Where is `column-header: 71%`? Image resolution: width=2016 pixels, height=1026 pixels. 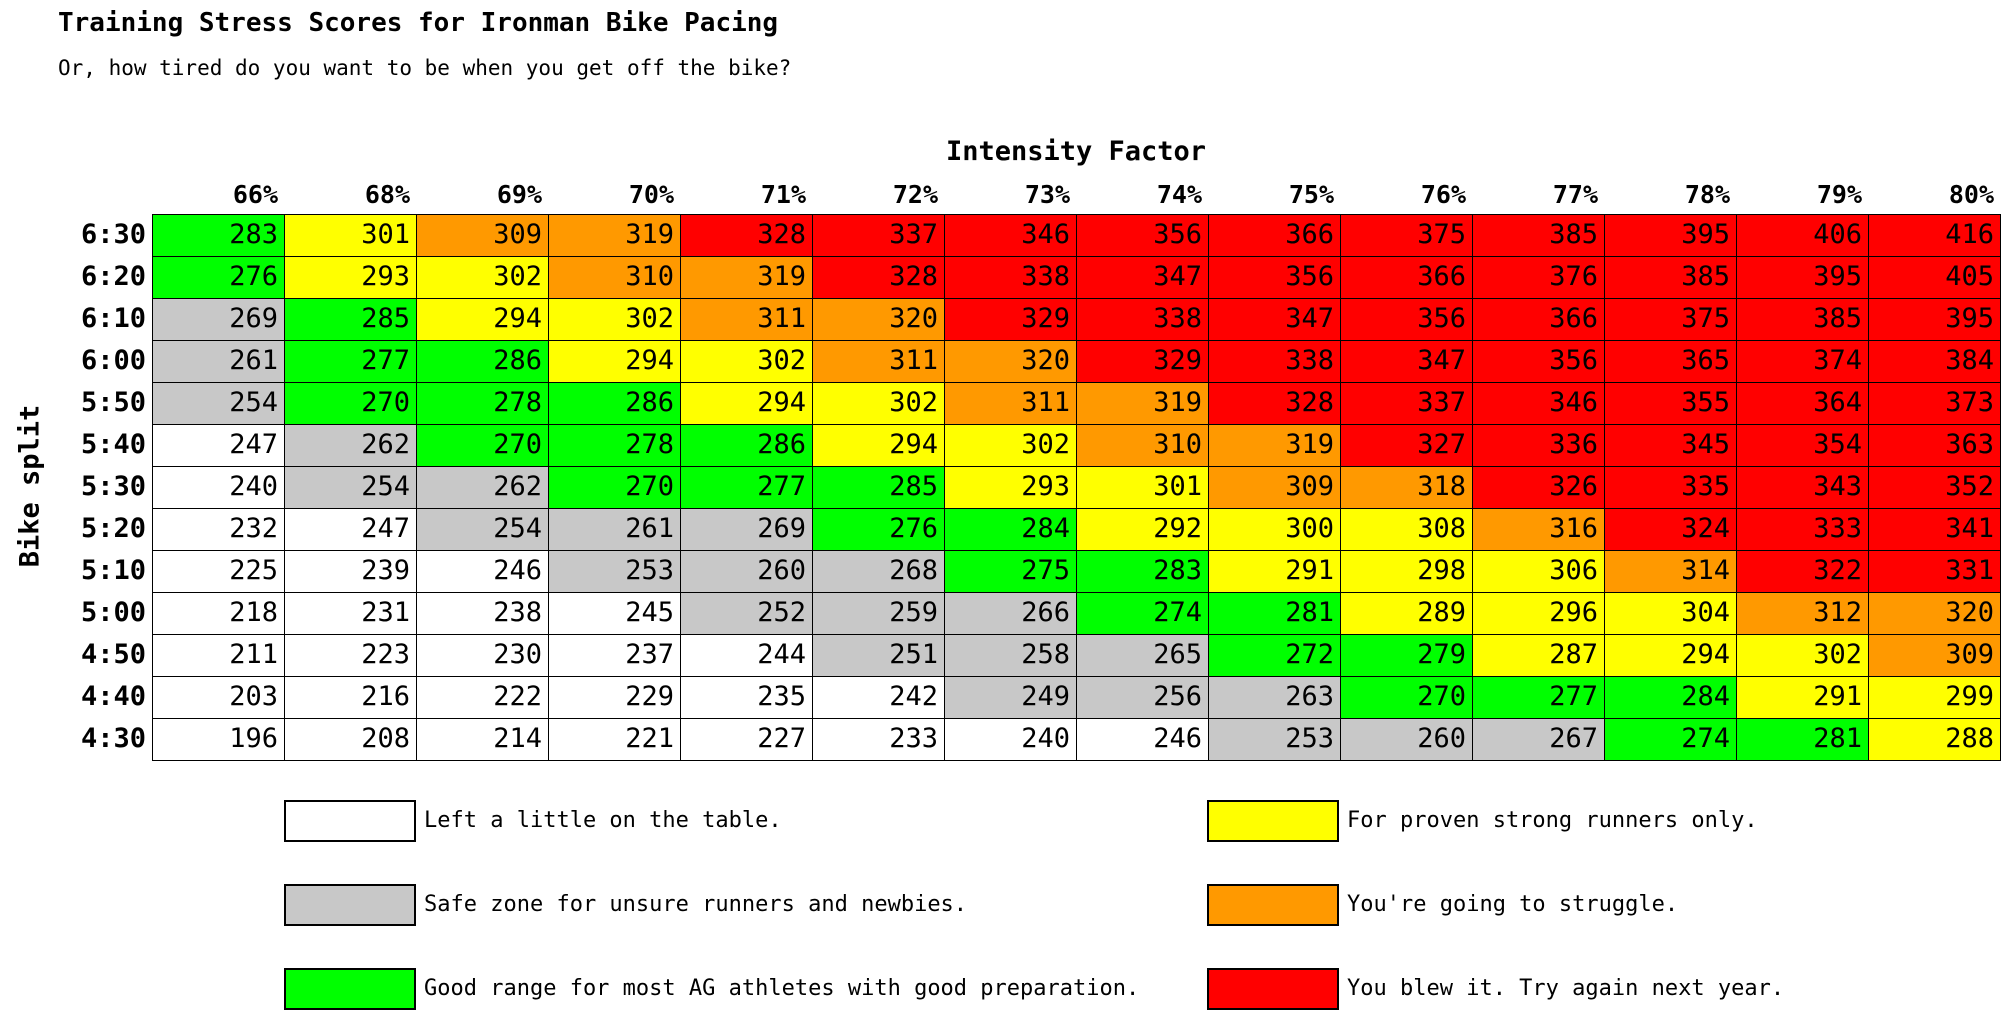 column-header: 71% is located at coordinates (783, 194).